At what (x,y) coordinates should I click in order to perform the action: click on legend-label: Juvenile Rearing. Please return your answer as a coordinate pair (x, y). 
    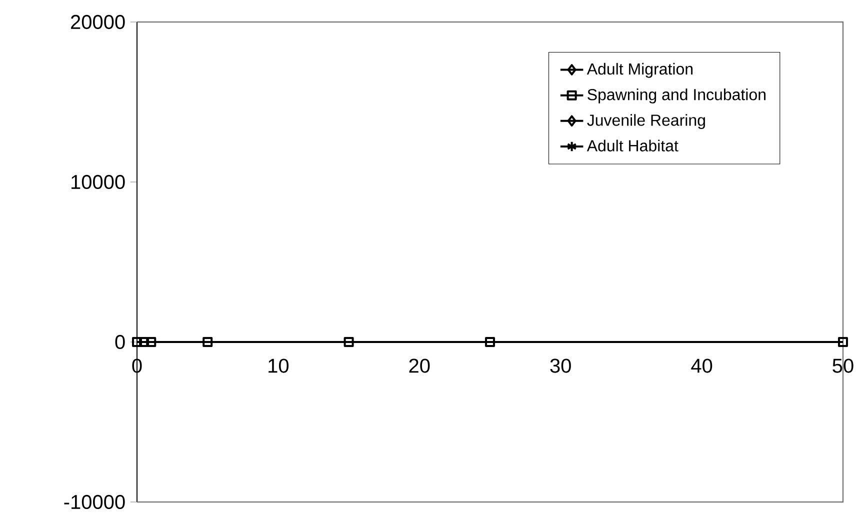
    Looking at the image, I should click on (646, 122).